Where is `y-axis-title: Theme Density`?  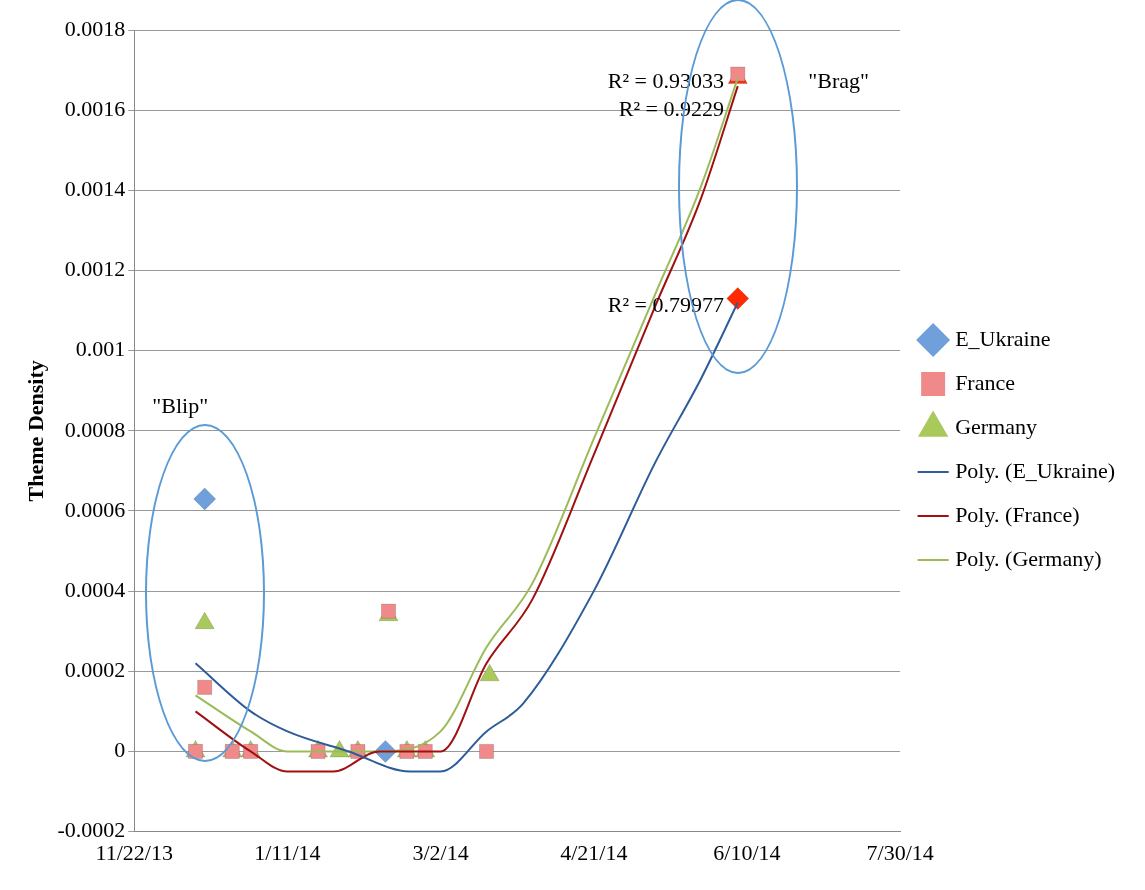 y-axis-title: Theme Density is located at coordinates (35, 431).